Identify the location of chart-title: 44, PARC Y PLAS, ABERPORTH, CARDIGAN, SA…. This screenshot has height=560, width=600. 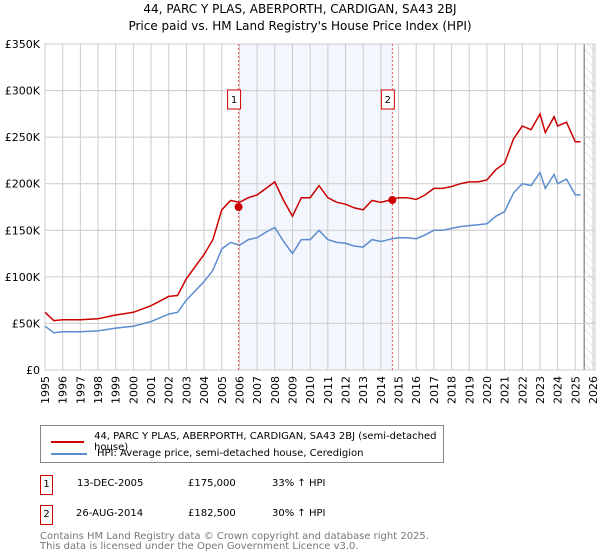
(300, 9).